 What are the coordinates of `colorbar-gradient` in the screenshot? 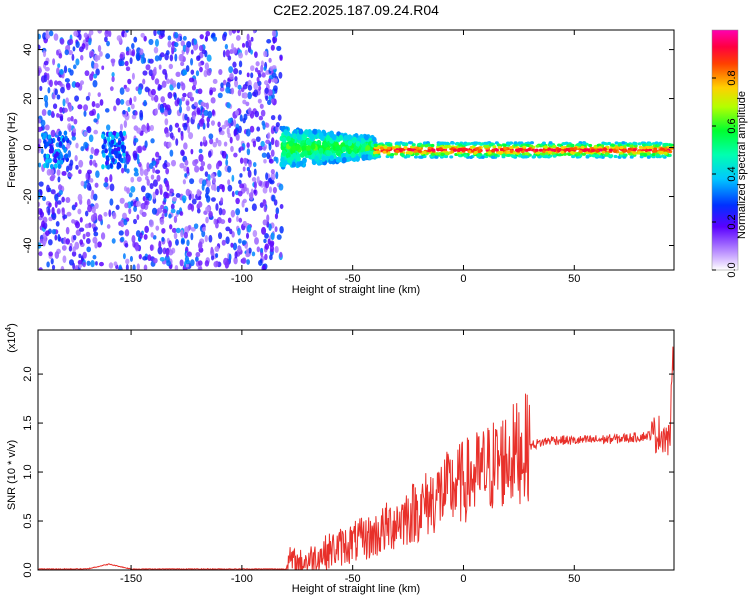 It's located at (725, 150).